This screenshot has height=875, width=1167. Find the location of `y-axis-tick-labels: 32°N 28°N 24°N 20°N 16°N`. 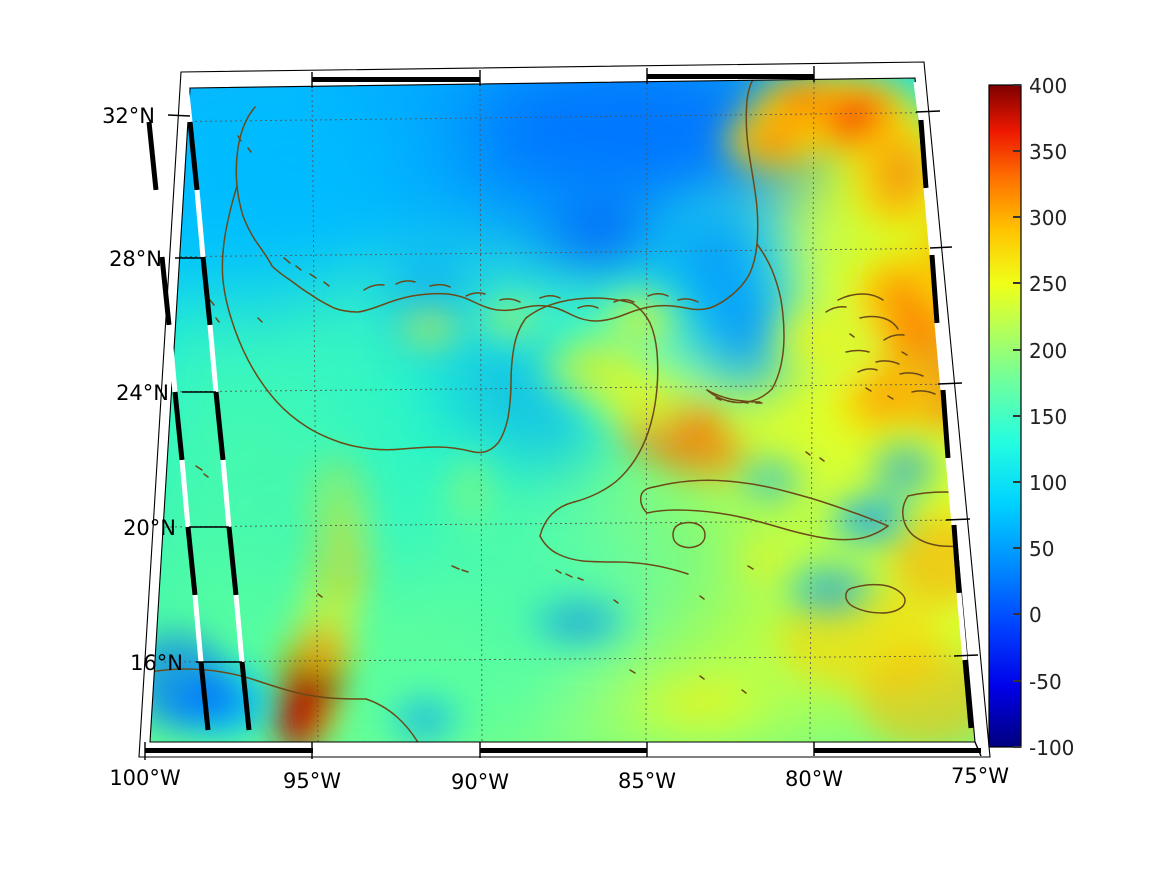

y-axis-tick-labels: 32°N 28°N 24°N 20°N 16°N is located at coordinates (142, 389).